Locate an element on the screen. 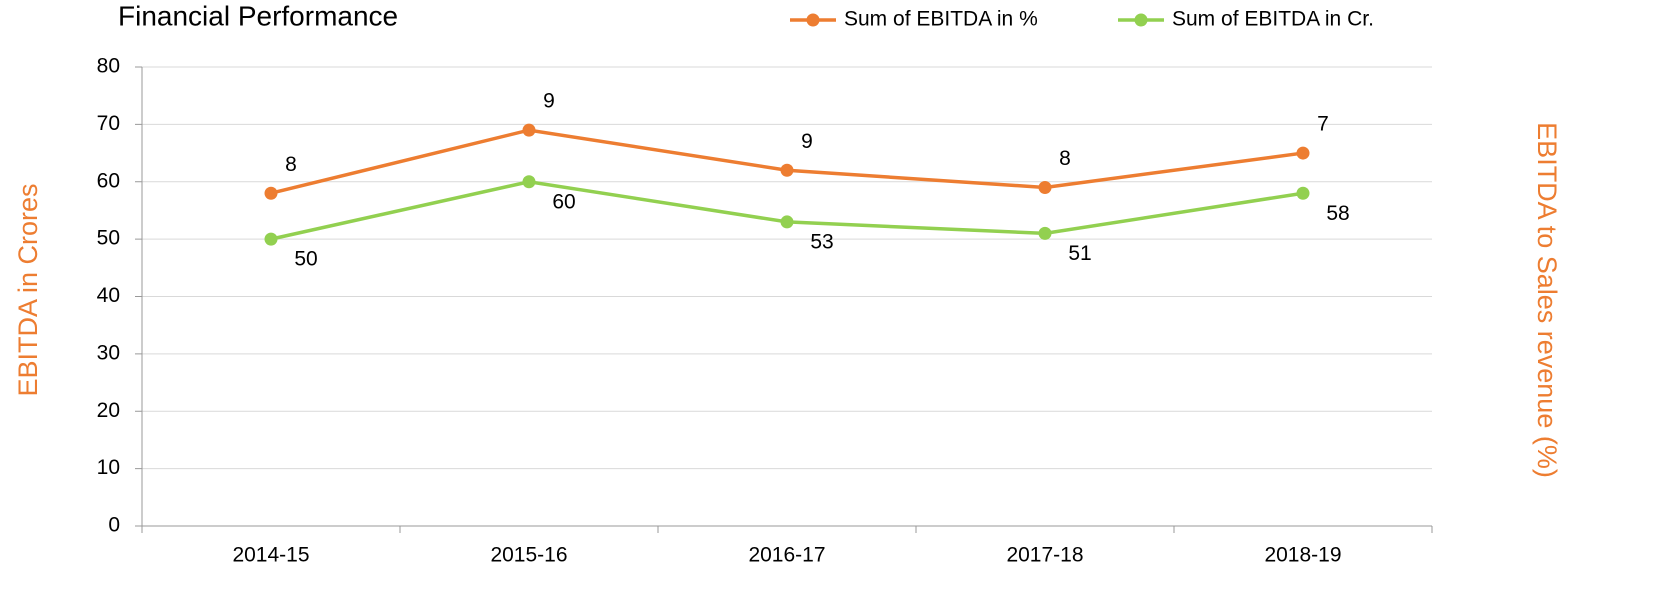 This screenshot has width=1662, height=606. y-tick-label: 70 is located at coordinates (108, 123).